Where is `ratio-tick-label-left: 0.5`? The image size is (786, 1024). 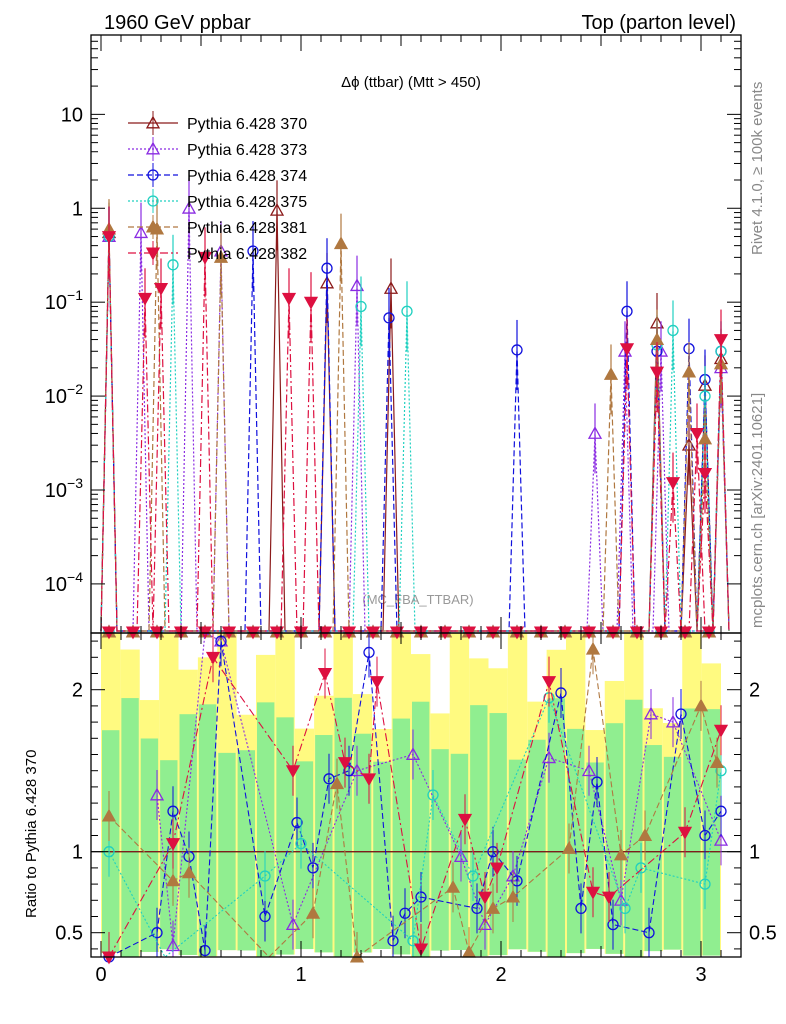
ratio-tick-label-left: 0.5 is located at coordinates (69, 934).